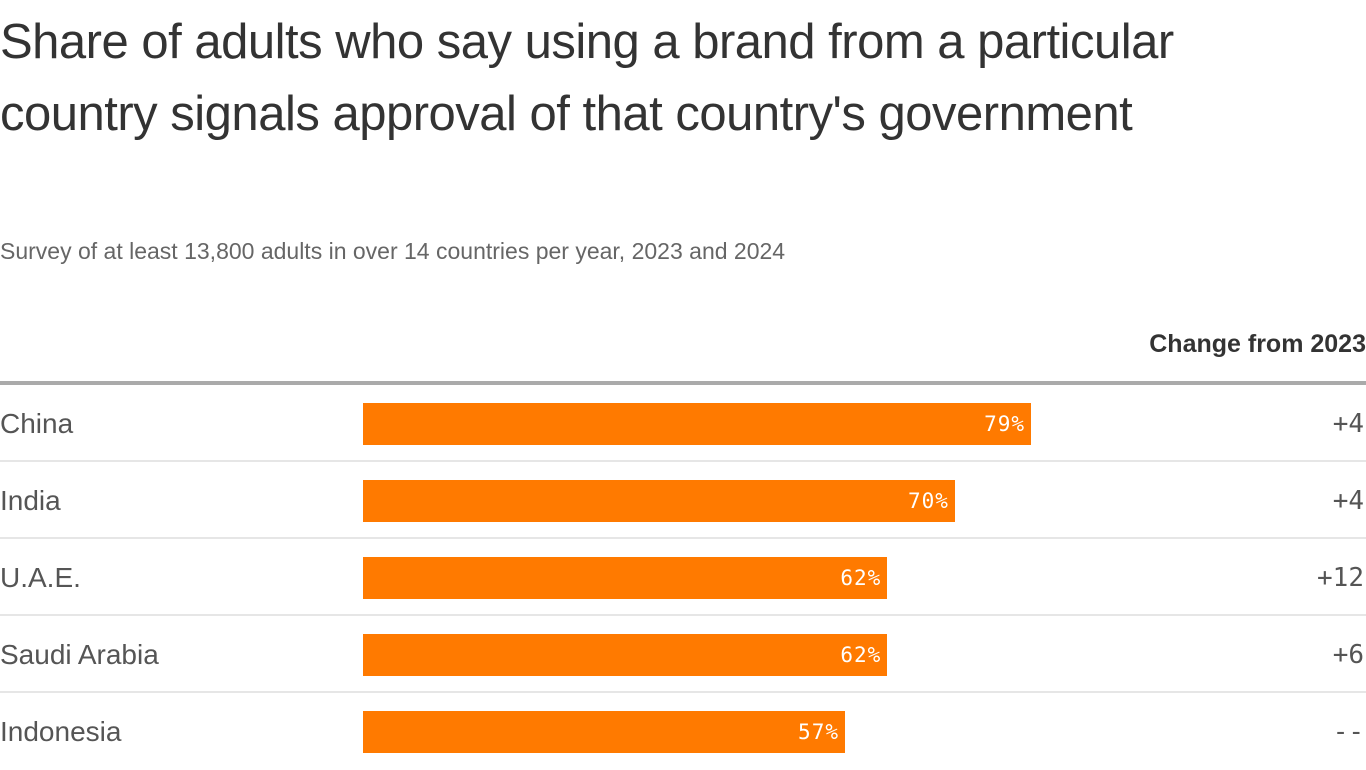 Image resolution: width=1366 pixels, height=770 pixels. Describe the element at coordinates (1348, 655) in the screenshot. I see `change-value: +6` at that location.